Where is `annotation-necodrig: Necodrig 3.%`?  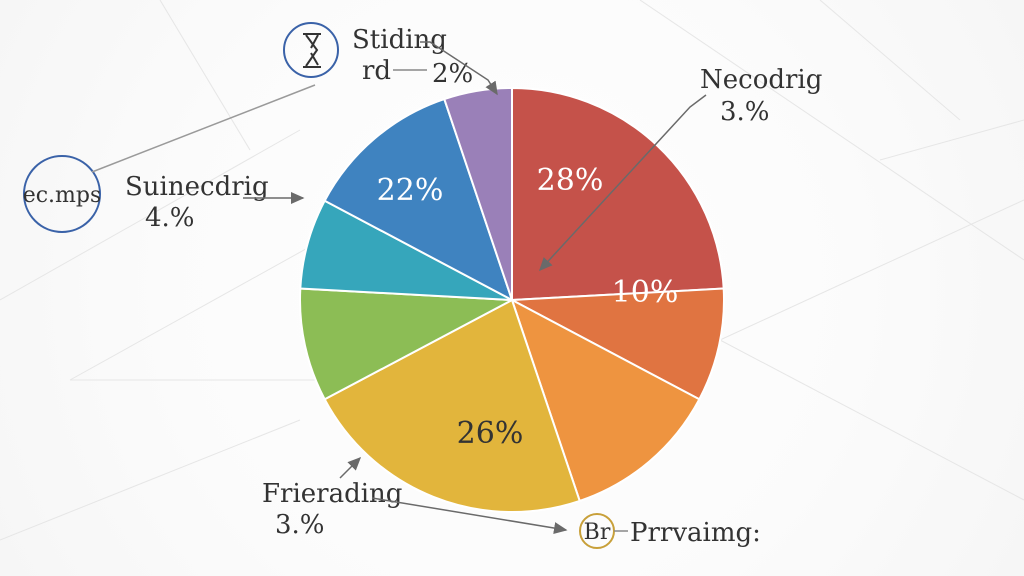 annotation-necodrig: Necodrig 3.% is located at coordinates (680, 168).